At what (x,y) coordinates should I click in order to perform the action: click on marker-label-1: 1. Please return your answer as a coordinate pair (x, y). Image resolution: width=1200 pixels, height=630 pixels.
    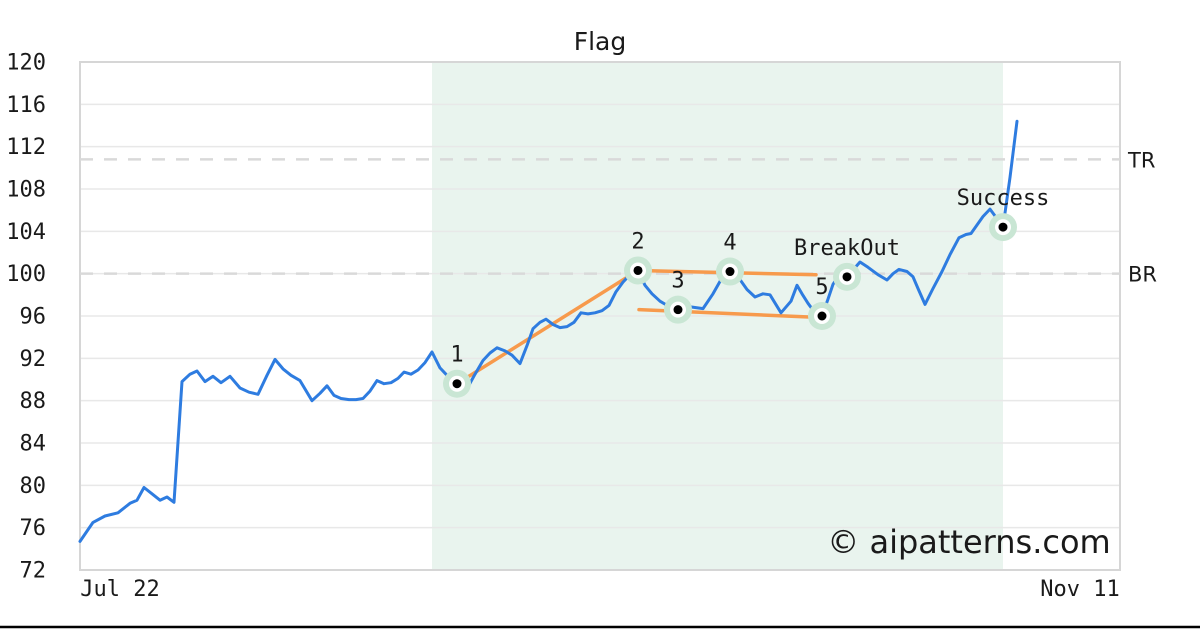
    Looking at the image, I should click on (456, 355).